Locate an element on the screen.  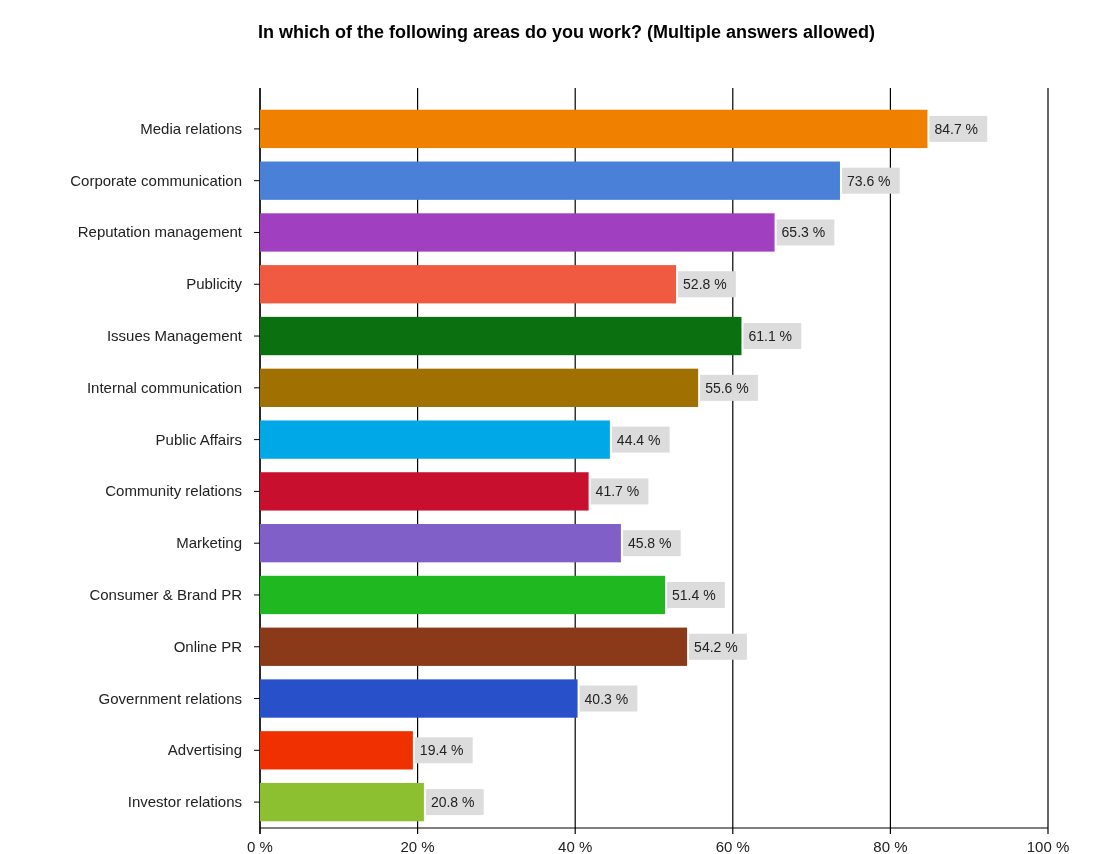
data-label: 61.1 % is located at coordinates (770, 336).